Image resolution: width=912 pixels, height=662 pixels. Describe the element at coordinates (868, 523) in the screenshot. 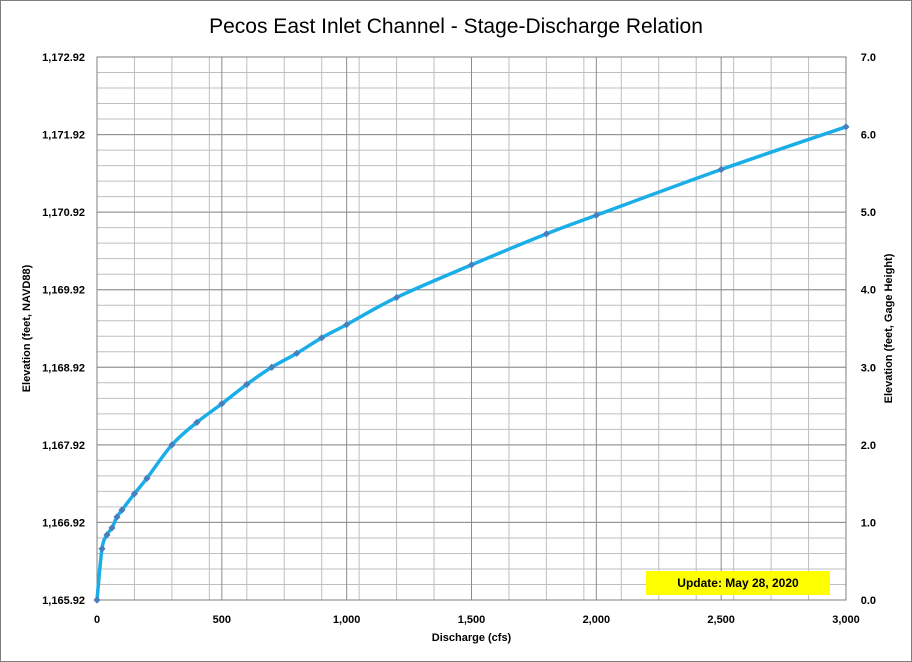

I see `y2-tick-label: 1.0` at that location.